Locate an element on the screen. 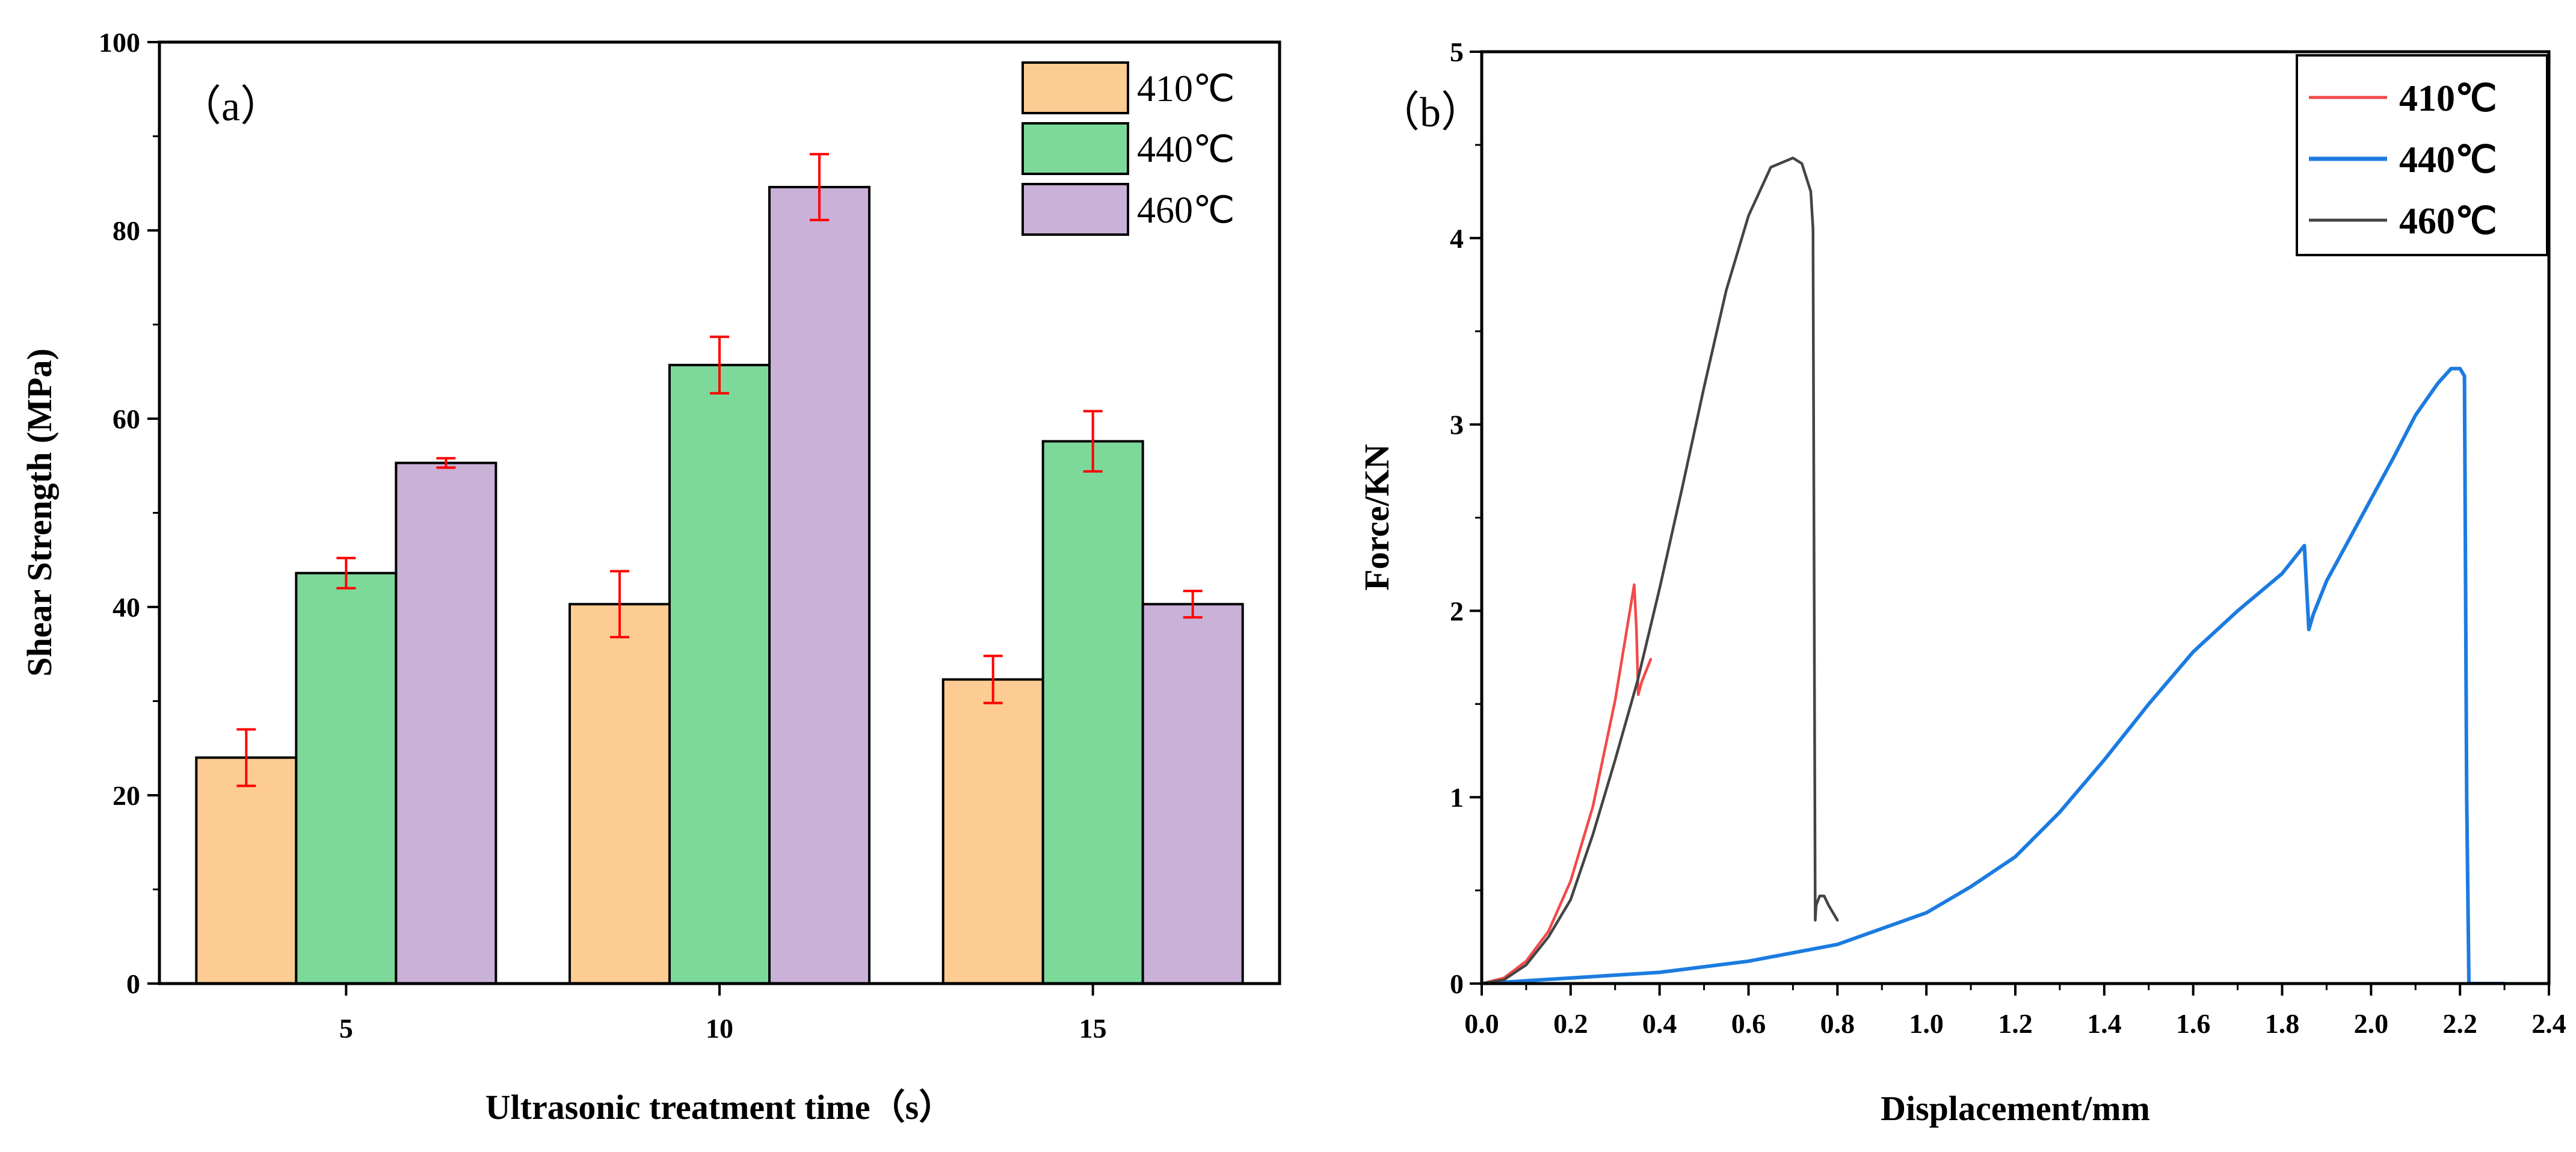 The height and width of the screenshot is (1152, 2576). panel-a-y-axis-label: Shear Strength (MPa) is located at coordinates (39, 512).